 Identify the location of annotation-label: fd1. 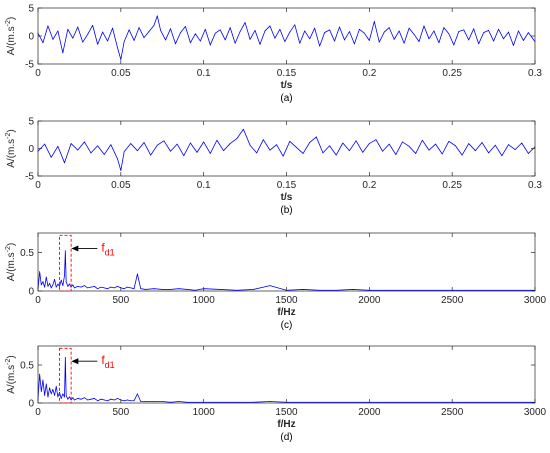
(107, 248).